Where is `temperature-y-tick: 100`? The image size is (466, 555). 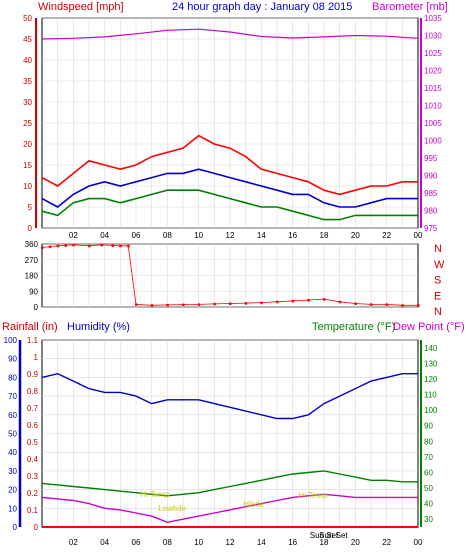
temperature-y-tick: 100 is located at coordinates (431, 410).